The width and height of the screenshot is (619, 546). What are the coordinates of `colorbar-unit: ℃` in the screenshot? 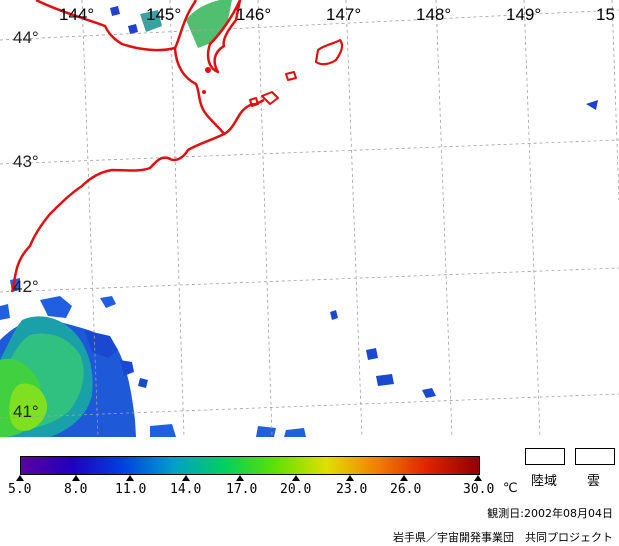 It's located at (510, 488).